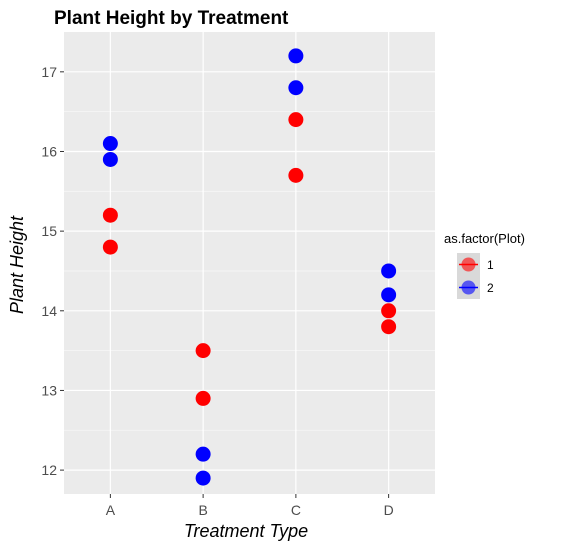 The image size is (570, 548). What do you see at coordinates (490, 288) in the screenshot?
I see `legend-label: 2` at bounding box center [490, 288].